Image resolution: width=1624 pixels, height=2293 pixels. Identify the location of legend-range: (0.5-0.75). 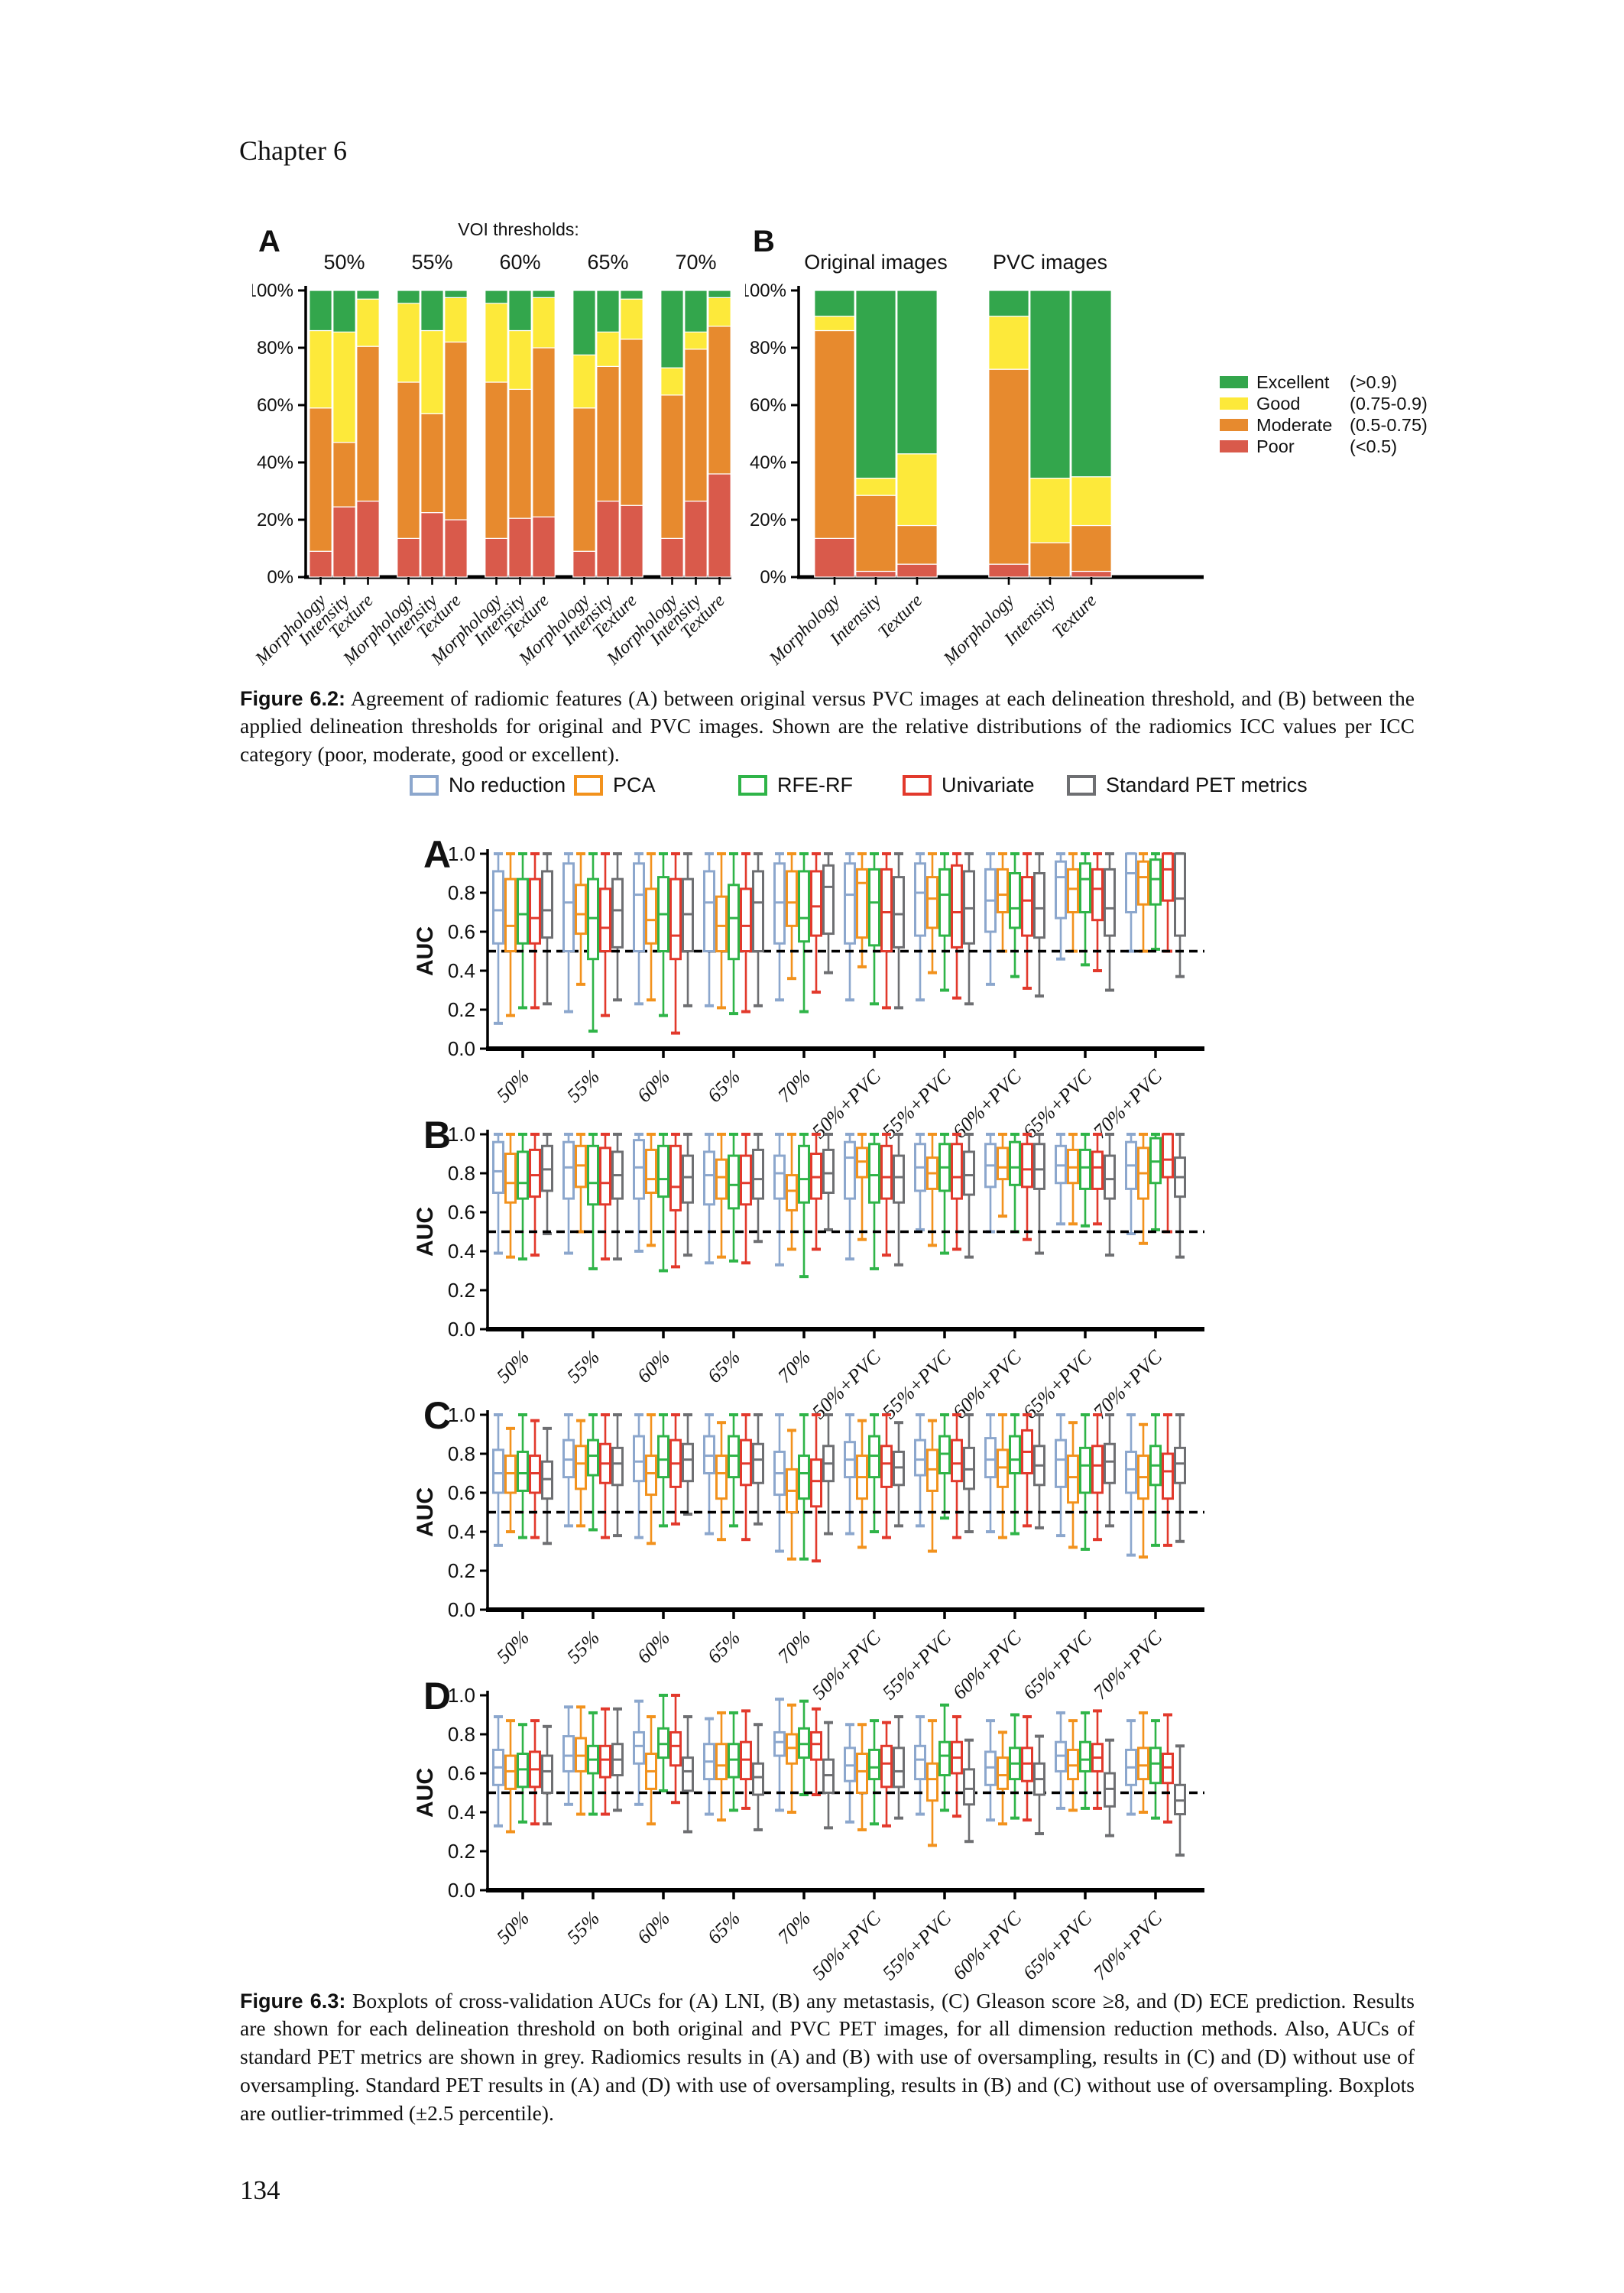
(1389, 425).